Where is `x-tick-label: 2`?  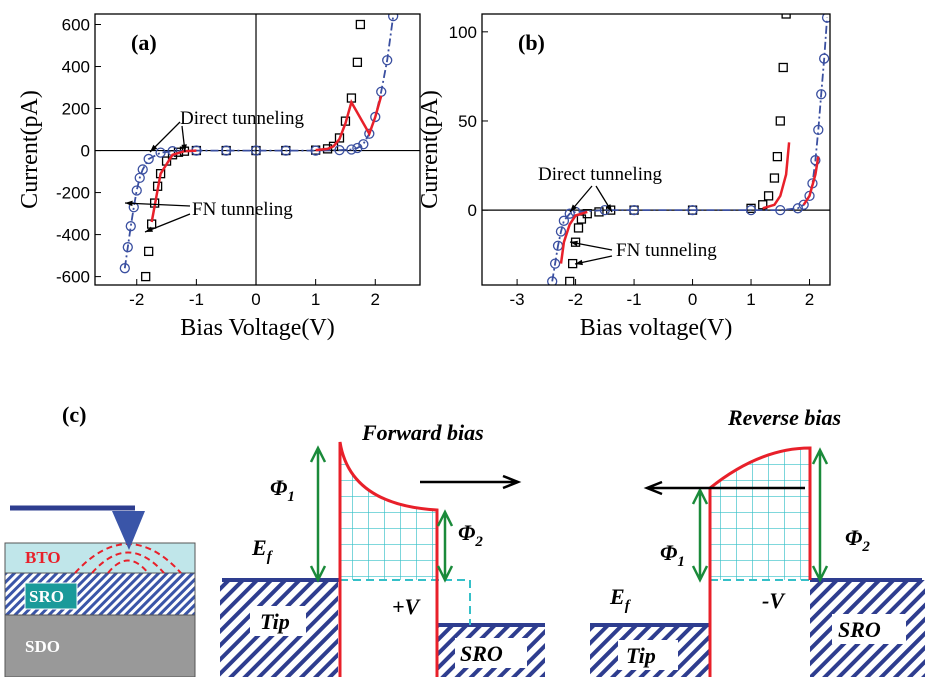
x-tick-label: 2 is located at coordinates (375, 299).